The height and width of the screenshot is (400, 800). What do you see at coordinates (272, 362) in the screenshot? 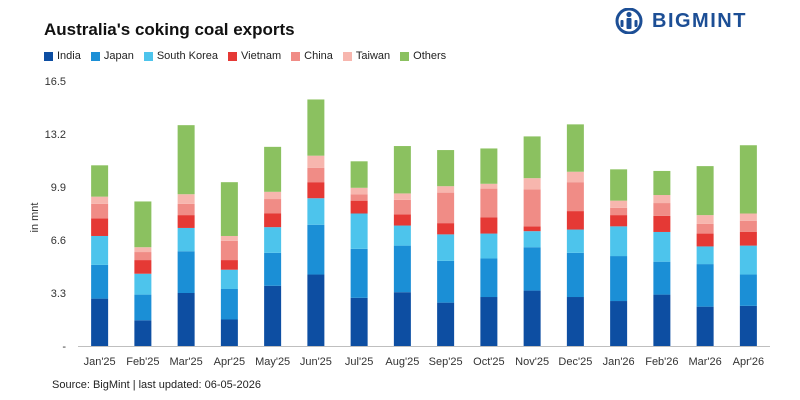
I see `x-tick-label: May'25` at bounding box center [272, 362].